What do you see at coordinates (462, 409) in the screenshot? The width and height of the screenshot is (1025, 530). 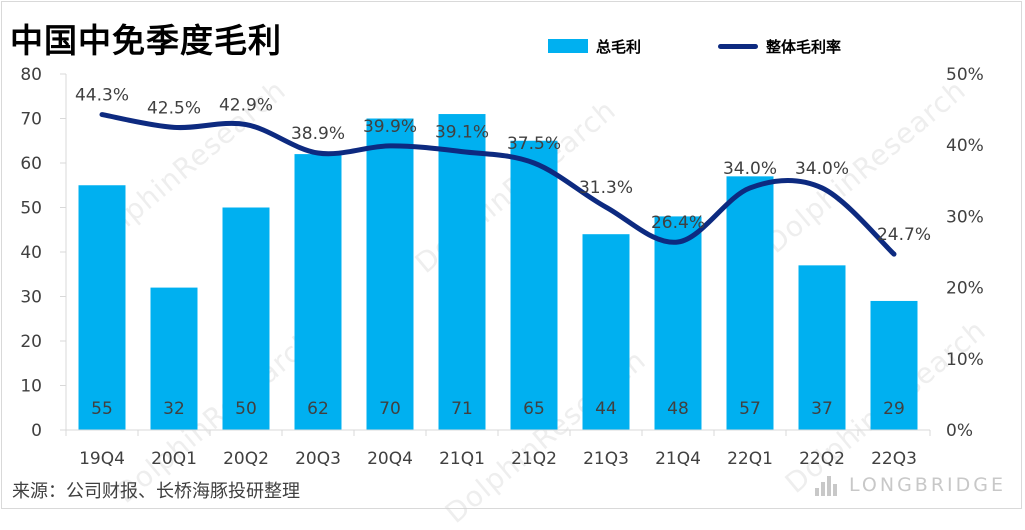 I see `bar-value-label: 71` at bounding box center [462, 409].